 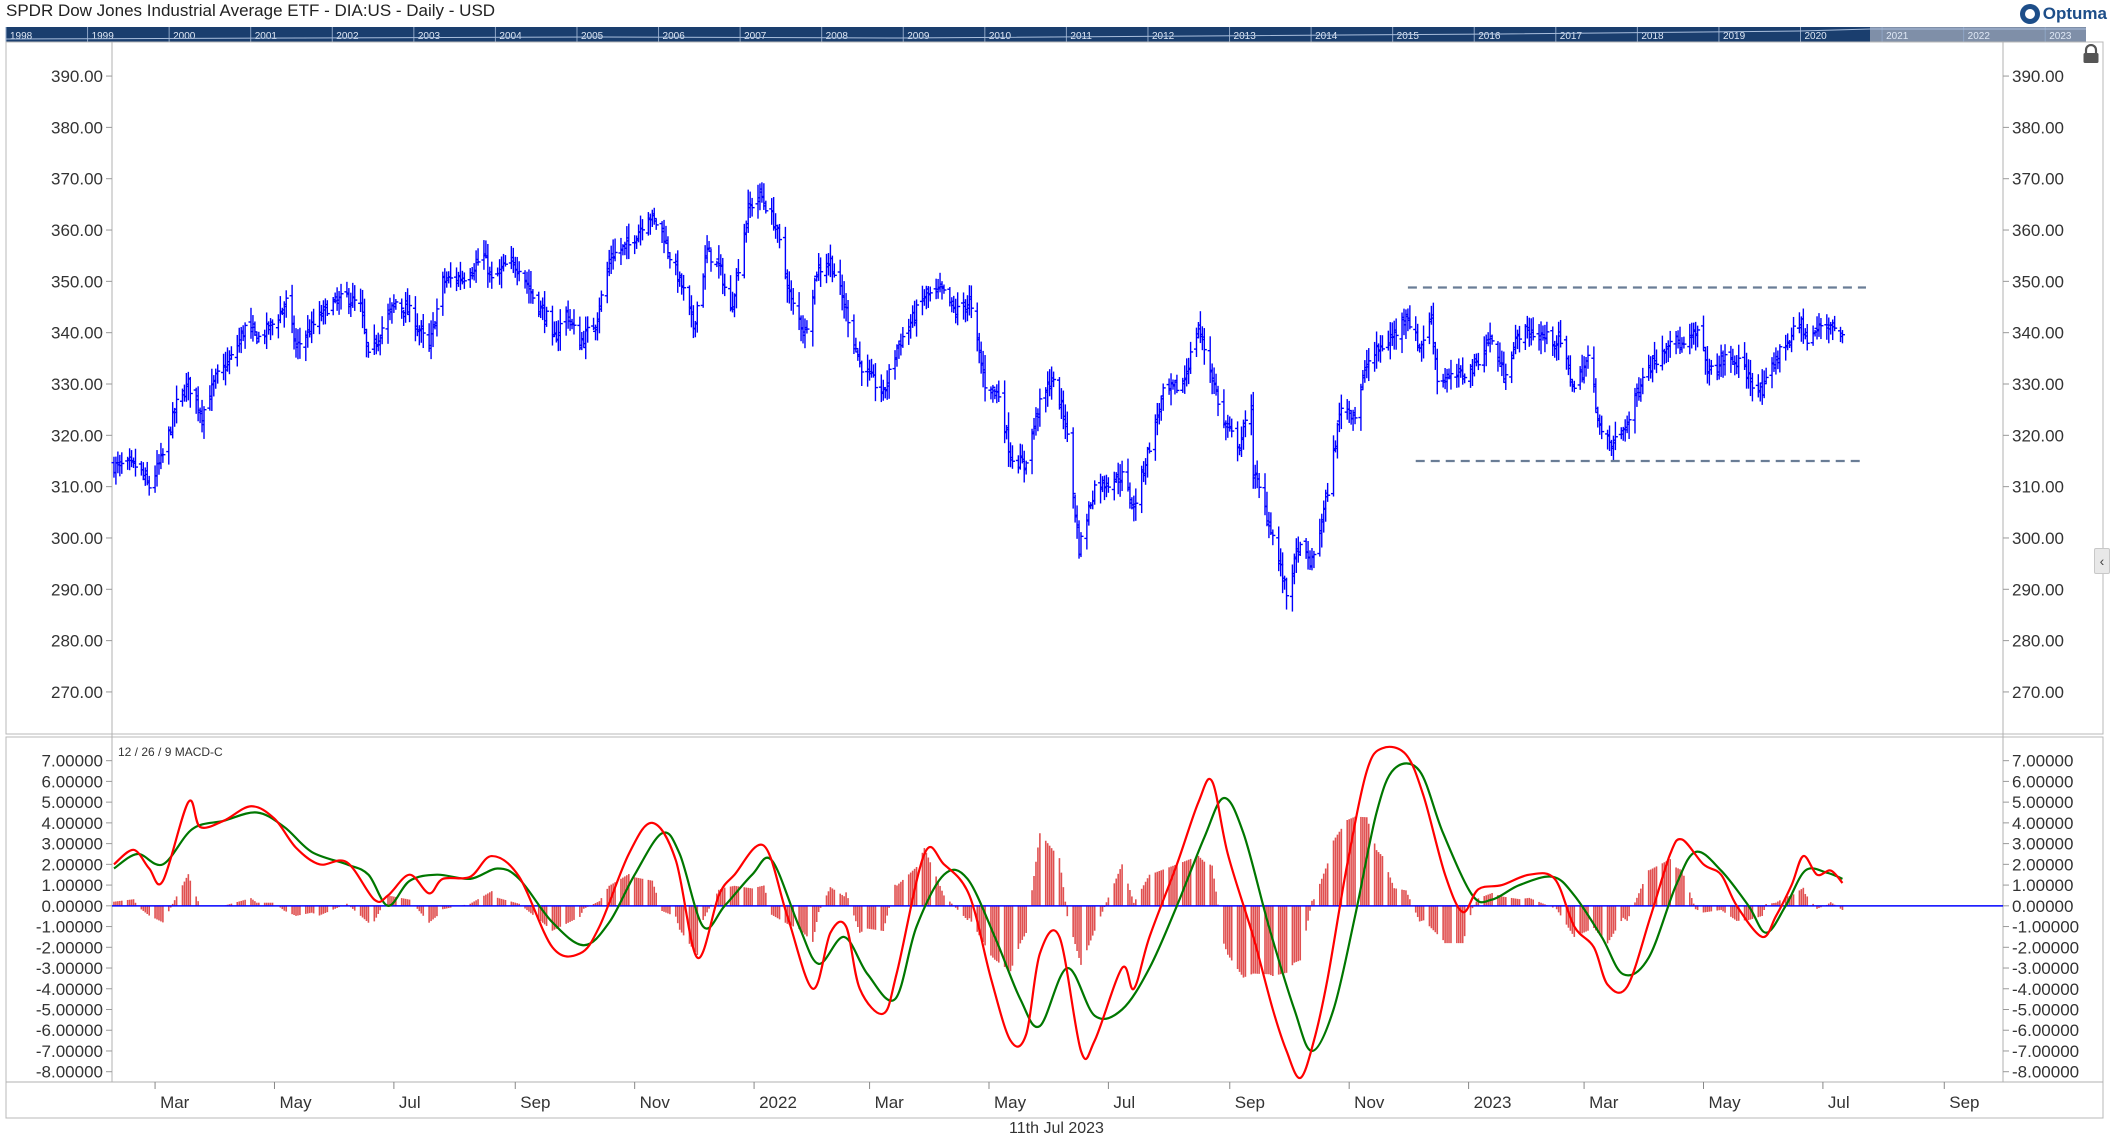 What do you see at coordinates (103, 36) in the screenshot?
I see `overview-year-label: 1999` at bounding box center [103, 36].